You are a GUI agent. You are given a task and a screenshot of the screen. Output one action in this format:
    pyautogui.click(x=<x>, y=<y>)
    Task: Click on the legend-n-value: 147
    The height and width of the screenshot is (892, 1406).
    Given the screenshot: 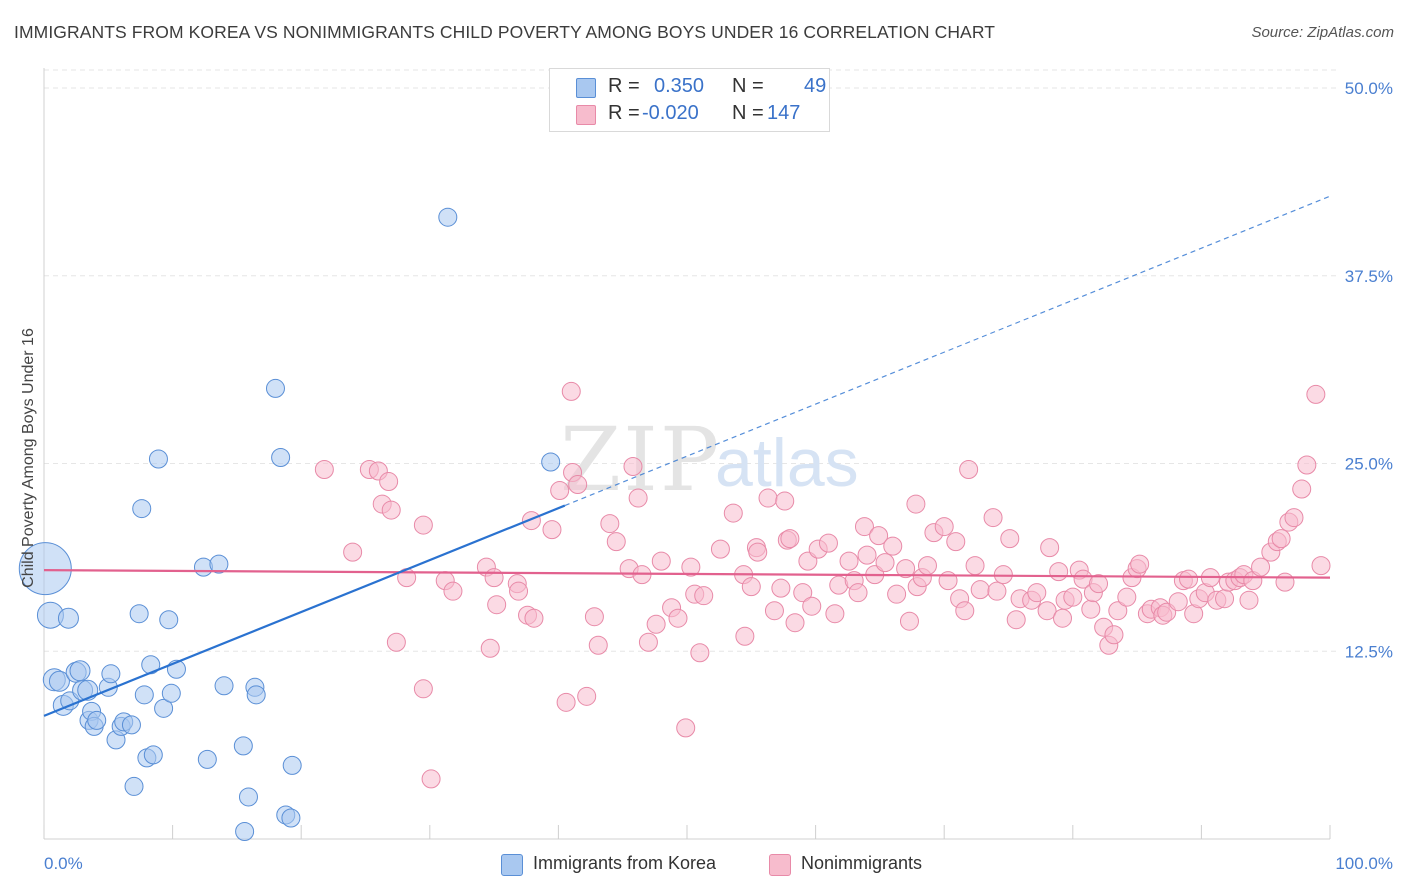 What is the action you would take?
    pyautogui.click(x=784, y=113)
    